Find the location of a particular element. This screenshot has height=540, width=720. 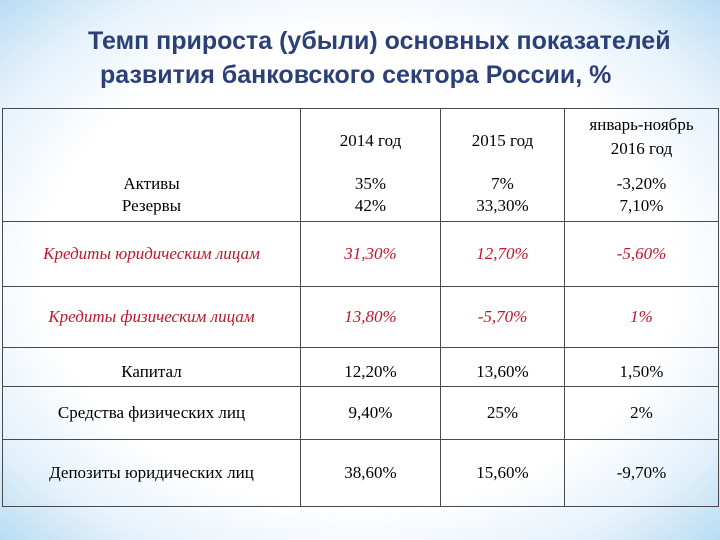

row-label-reserves: Резервы is located at coordinates (151, 205).